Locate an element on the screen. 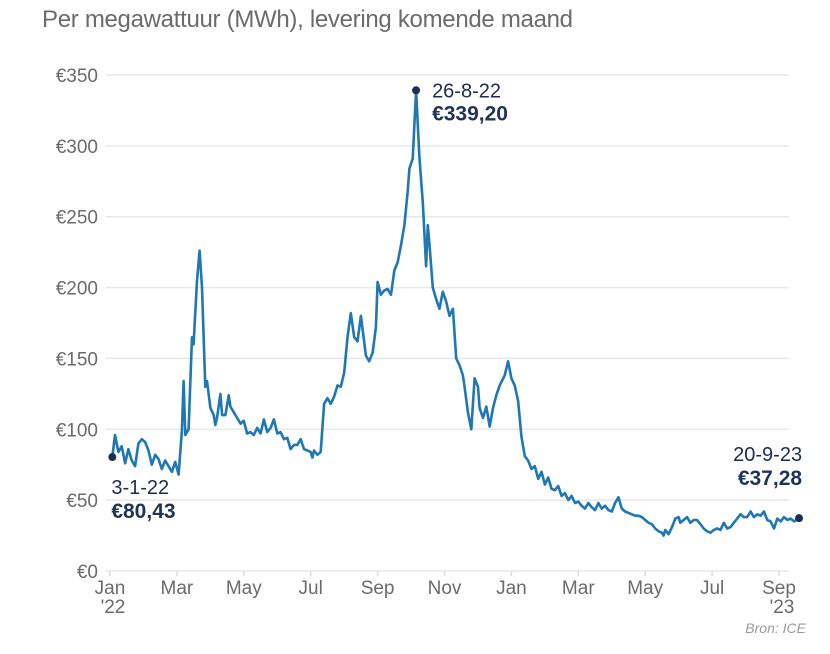 Image resolution: width=830 pixels, height=654 pixels. x-tick-year-label: '22 is located at coordinates (113, 607).